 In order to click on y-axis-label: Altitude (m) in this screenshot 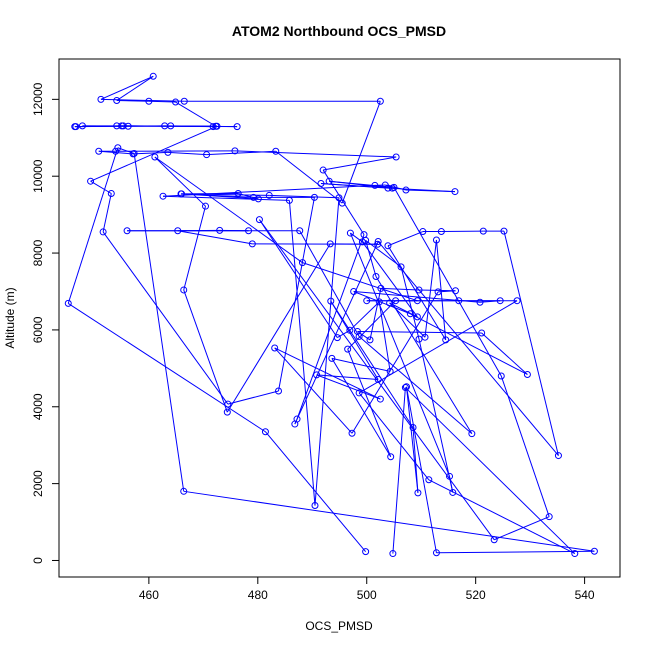, I will do `click(10, 317)`.